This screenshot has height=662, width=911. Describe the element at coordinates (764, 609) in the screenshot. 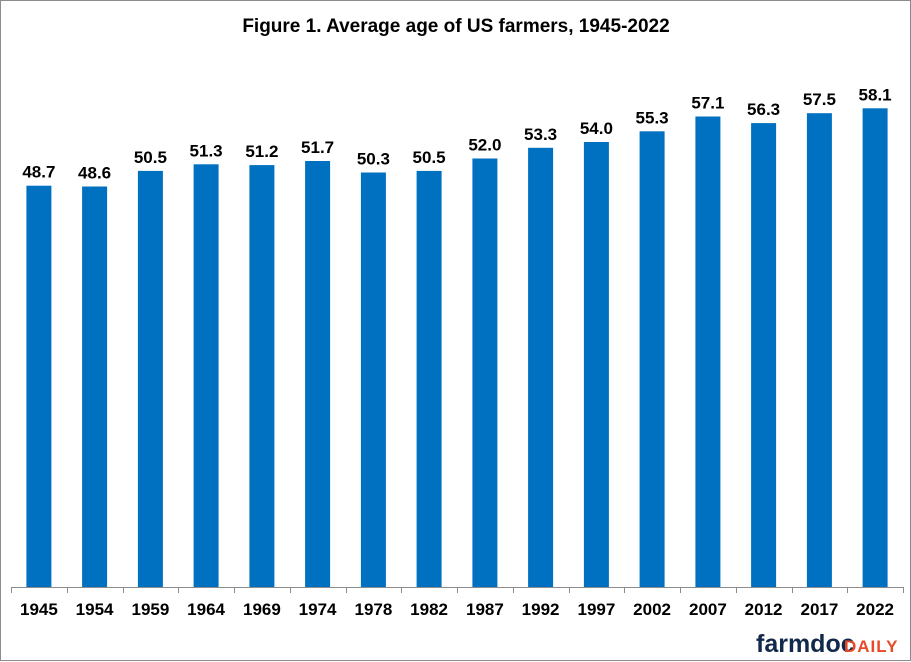

I see `x-tick-label-2012: 2012` at that location.